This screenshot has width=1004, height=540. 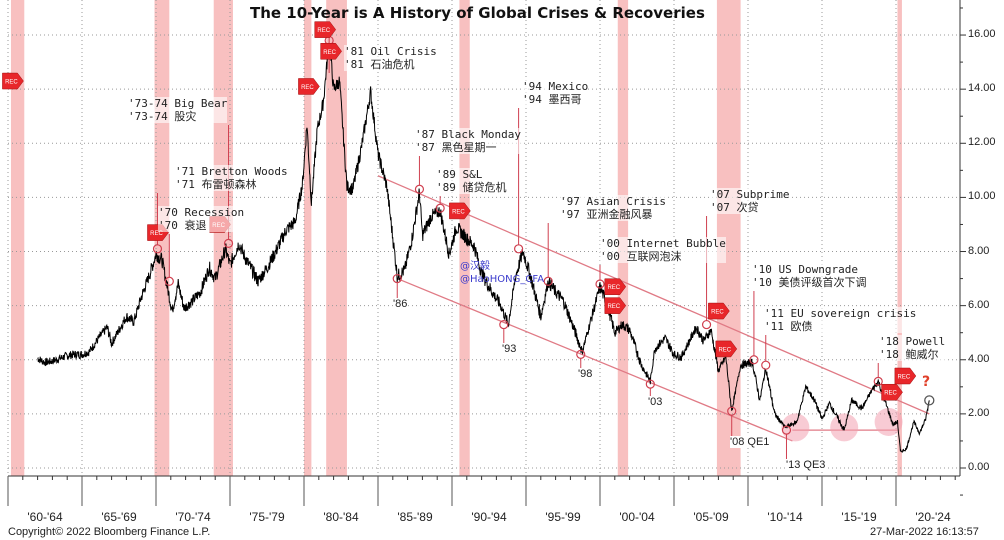 I want to click on crisis-annotation: '94 Mexico '94 墨西哥, so click(x=555, y=93).